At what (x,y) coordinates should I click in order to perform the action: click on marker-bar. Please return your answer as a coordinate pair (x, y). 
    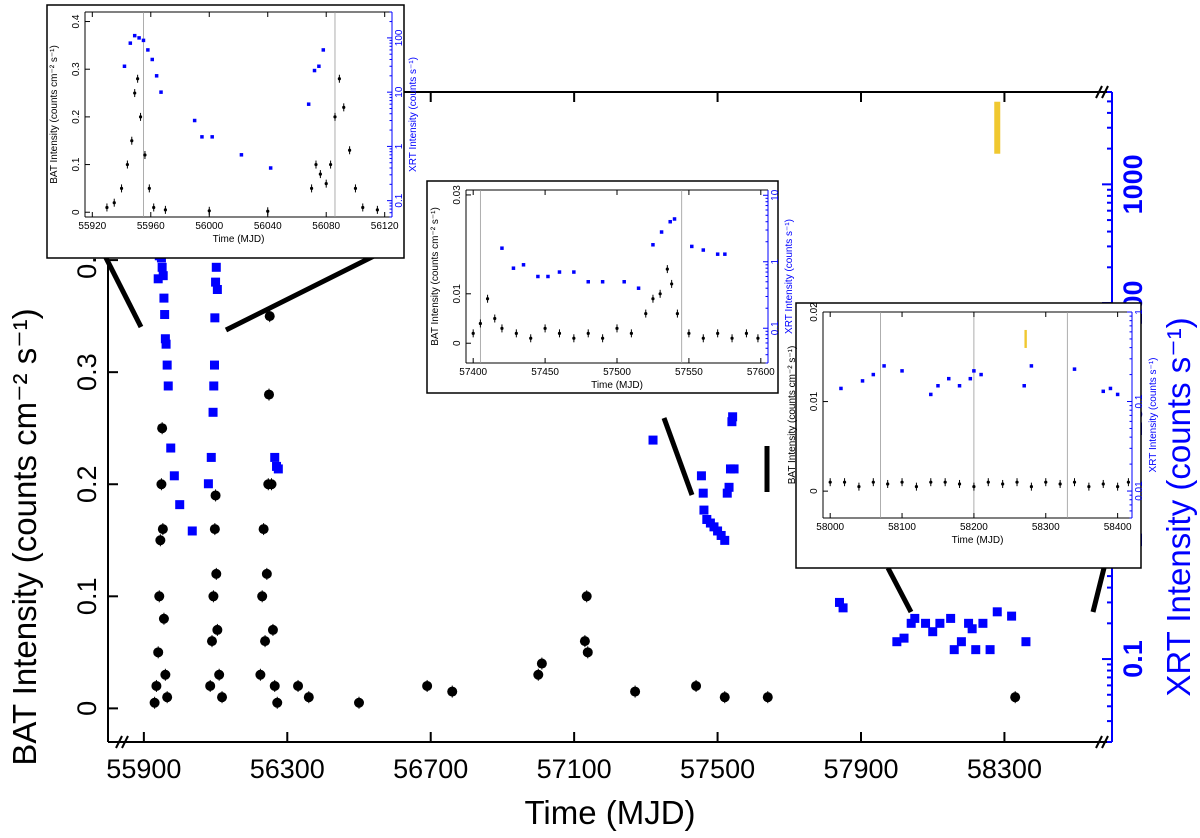
    Looking at the image, I should click on (1025, 338).